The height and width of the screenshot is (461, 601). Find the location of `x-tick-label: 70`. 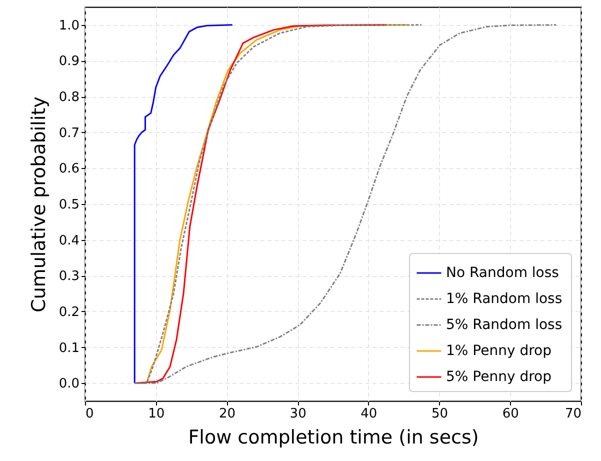

x-tick-label: 70 is located at coordinates (573, 414).